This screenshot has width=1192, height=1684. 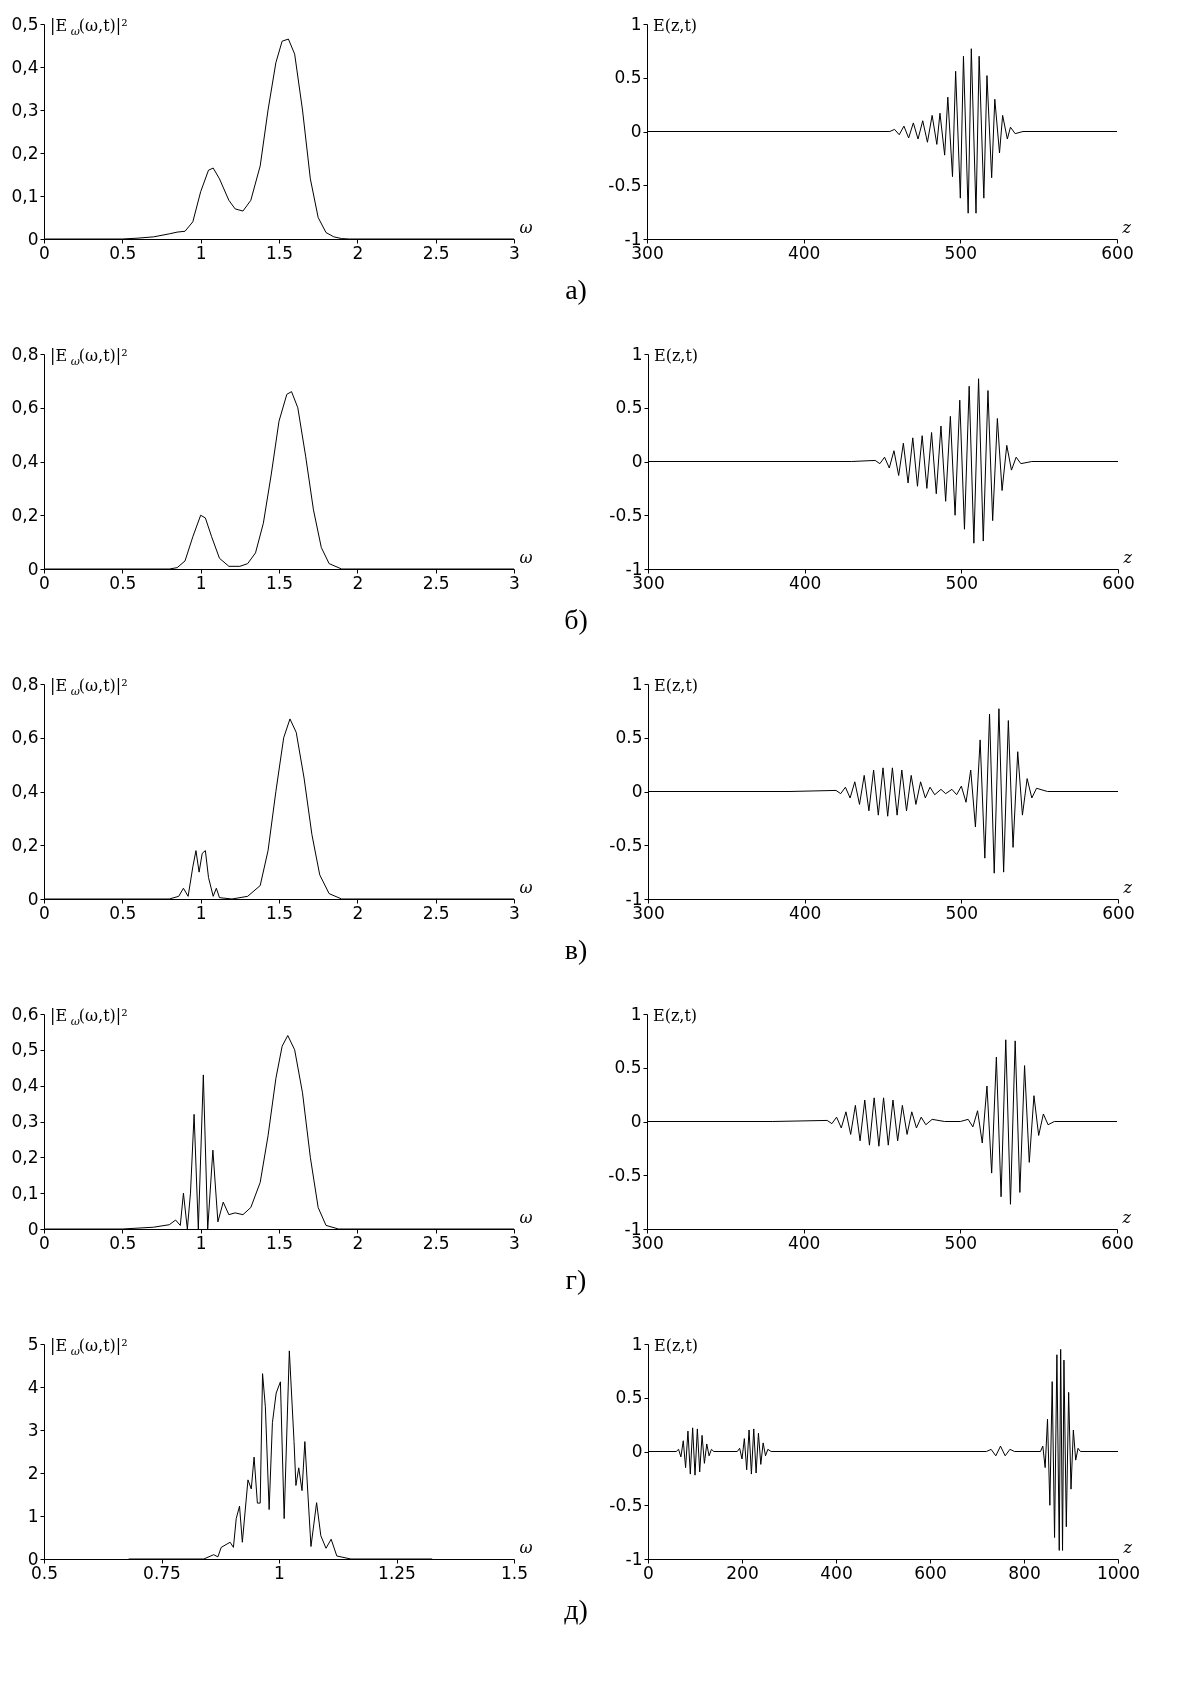 I want to click on y-tick-label: 5, so click(x=33, y=1343).